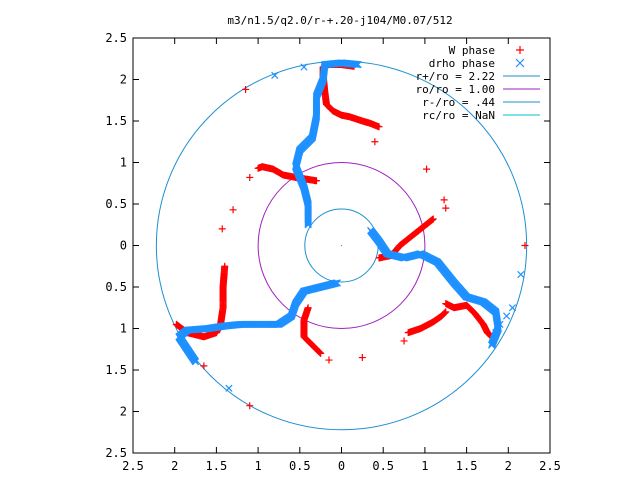  I want to click on x-tick-label-2: 1.5, so click(217, 466).